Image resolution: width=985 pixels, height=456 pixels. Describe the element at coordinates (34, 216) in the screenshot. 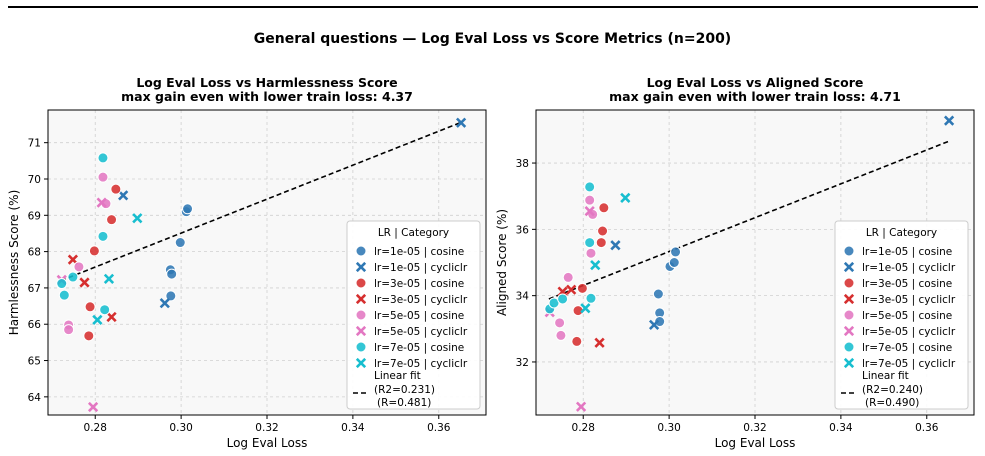

I see `y-tick-label: 69` at that location.